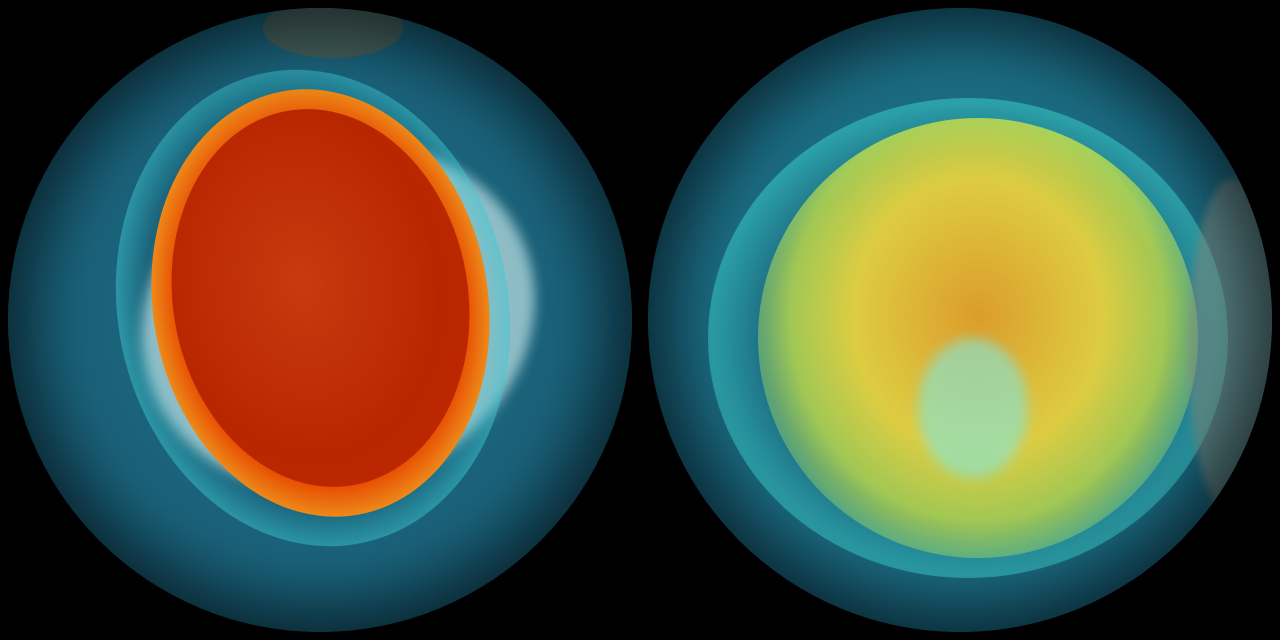 The width and height of the screenshot is (1280, 640). Describe the element at coordinates (973, 408) in the screenshot. I see `greenland-landmass` at that location.